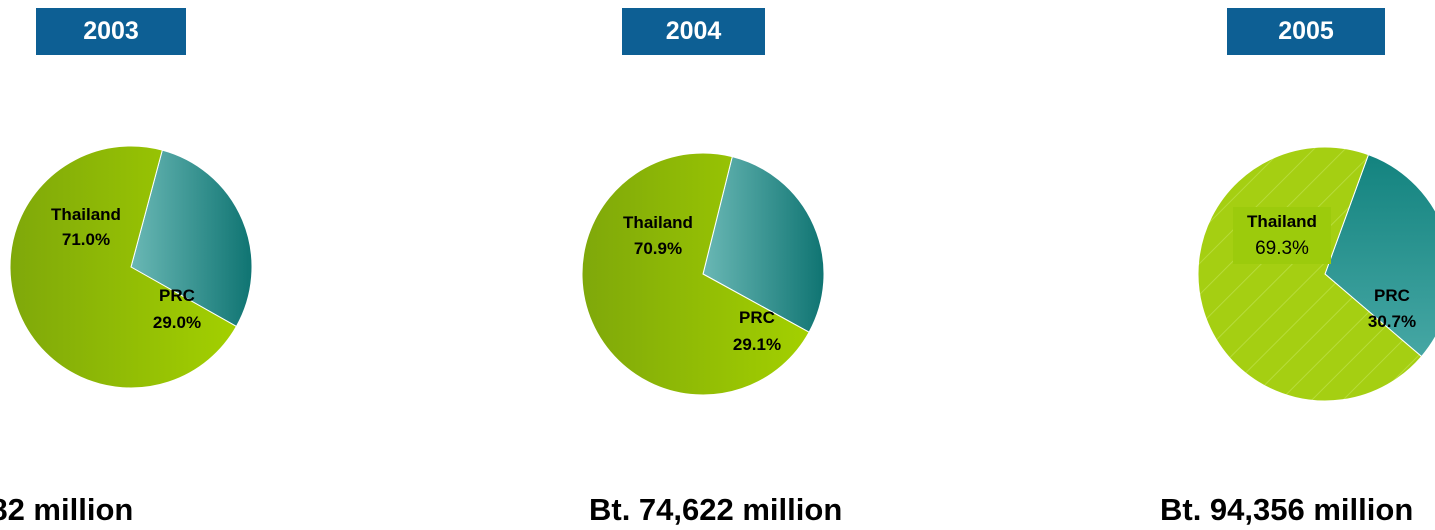 This screenshot has width=1435, height=530. Describe the element at coordinates (1282, 221) in the screenshot. I see `slice-label-thailand-2005: Thailand` at that location.